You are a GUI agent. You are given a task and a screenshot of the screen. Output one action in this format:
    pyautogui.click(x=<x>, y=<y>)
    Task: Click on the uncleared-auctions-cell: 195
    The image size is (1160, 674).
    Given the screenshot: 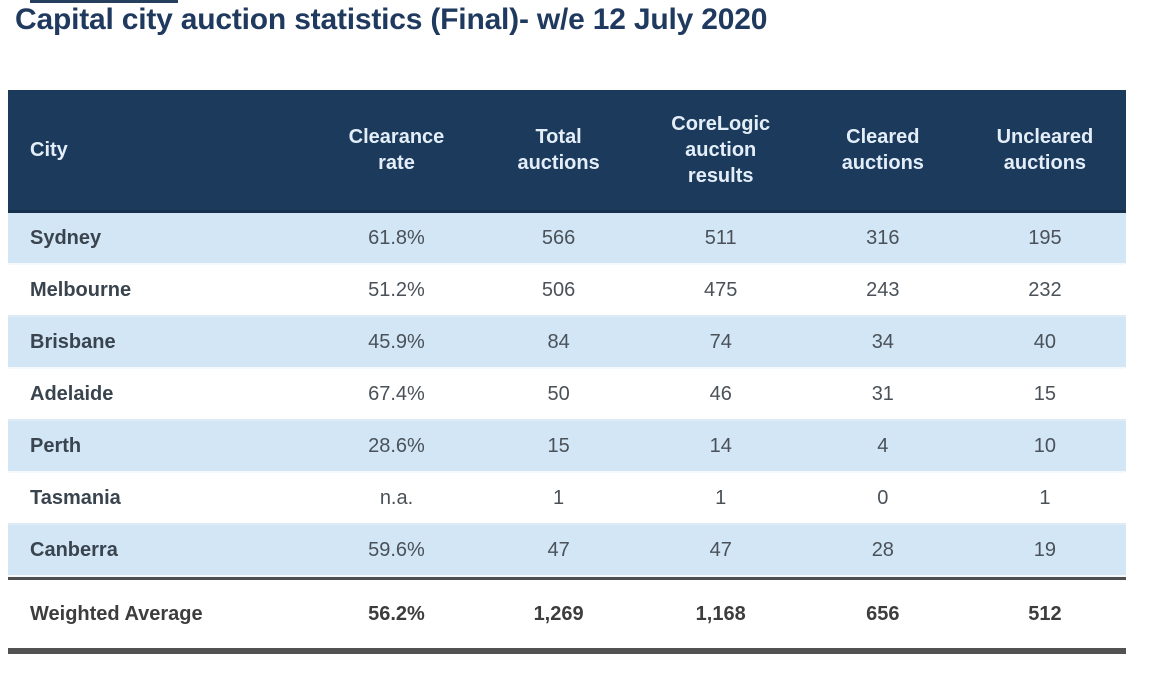 What is the action you would take?
    pyautogui.click(x=1045, y=237)
    